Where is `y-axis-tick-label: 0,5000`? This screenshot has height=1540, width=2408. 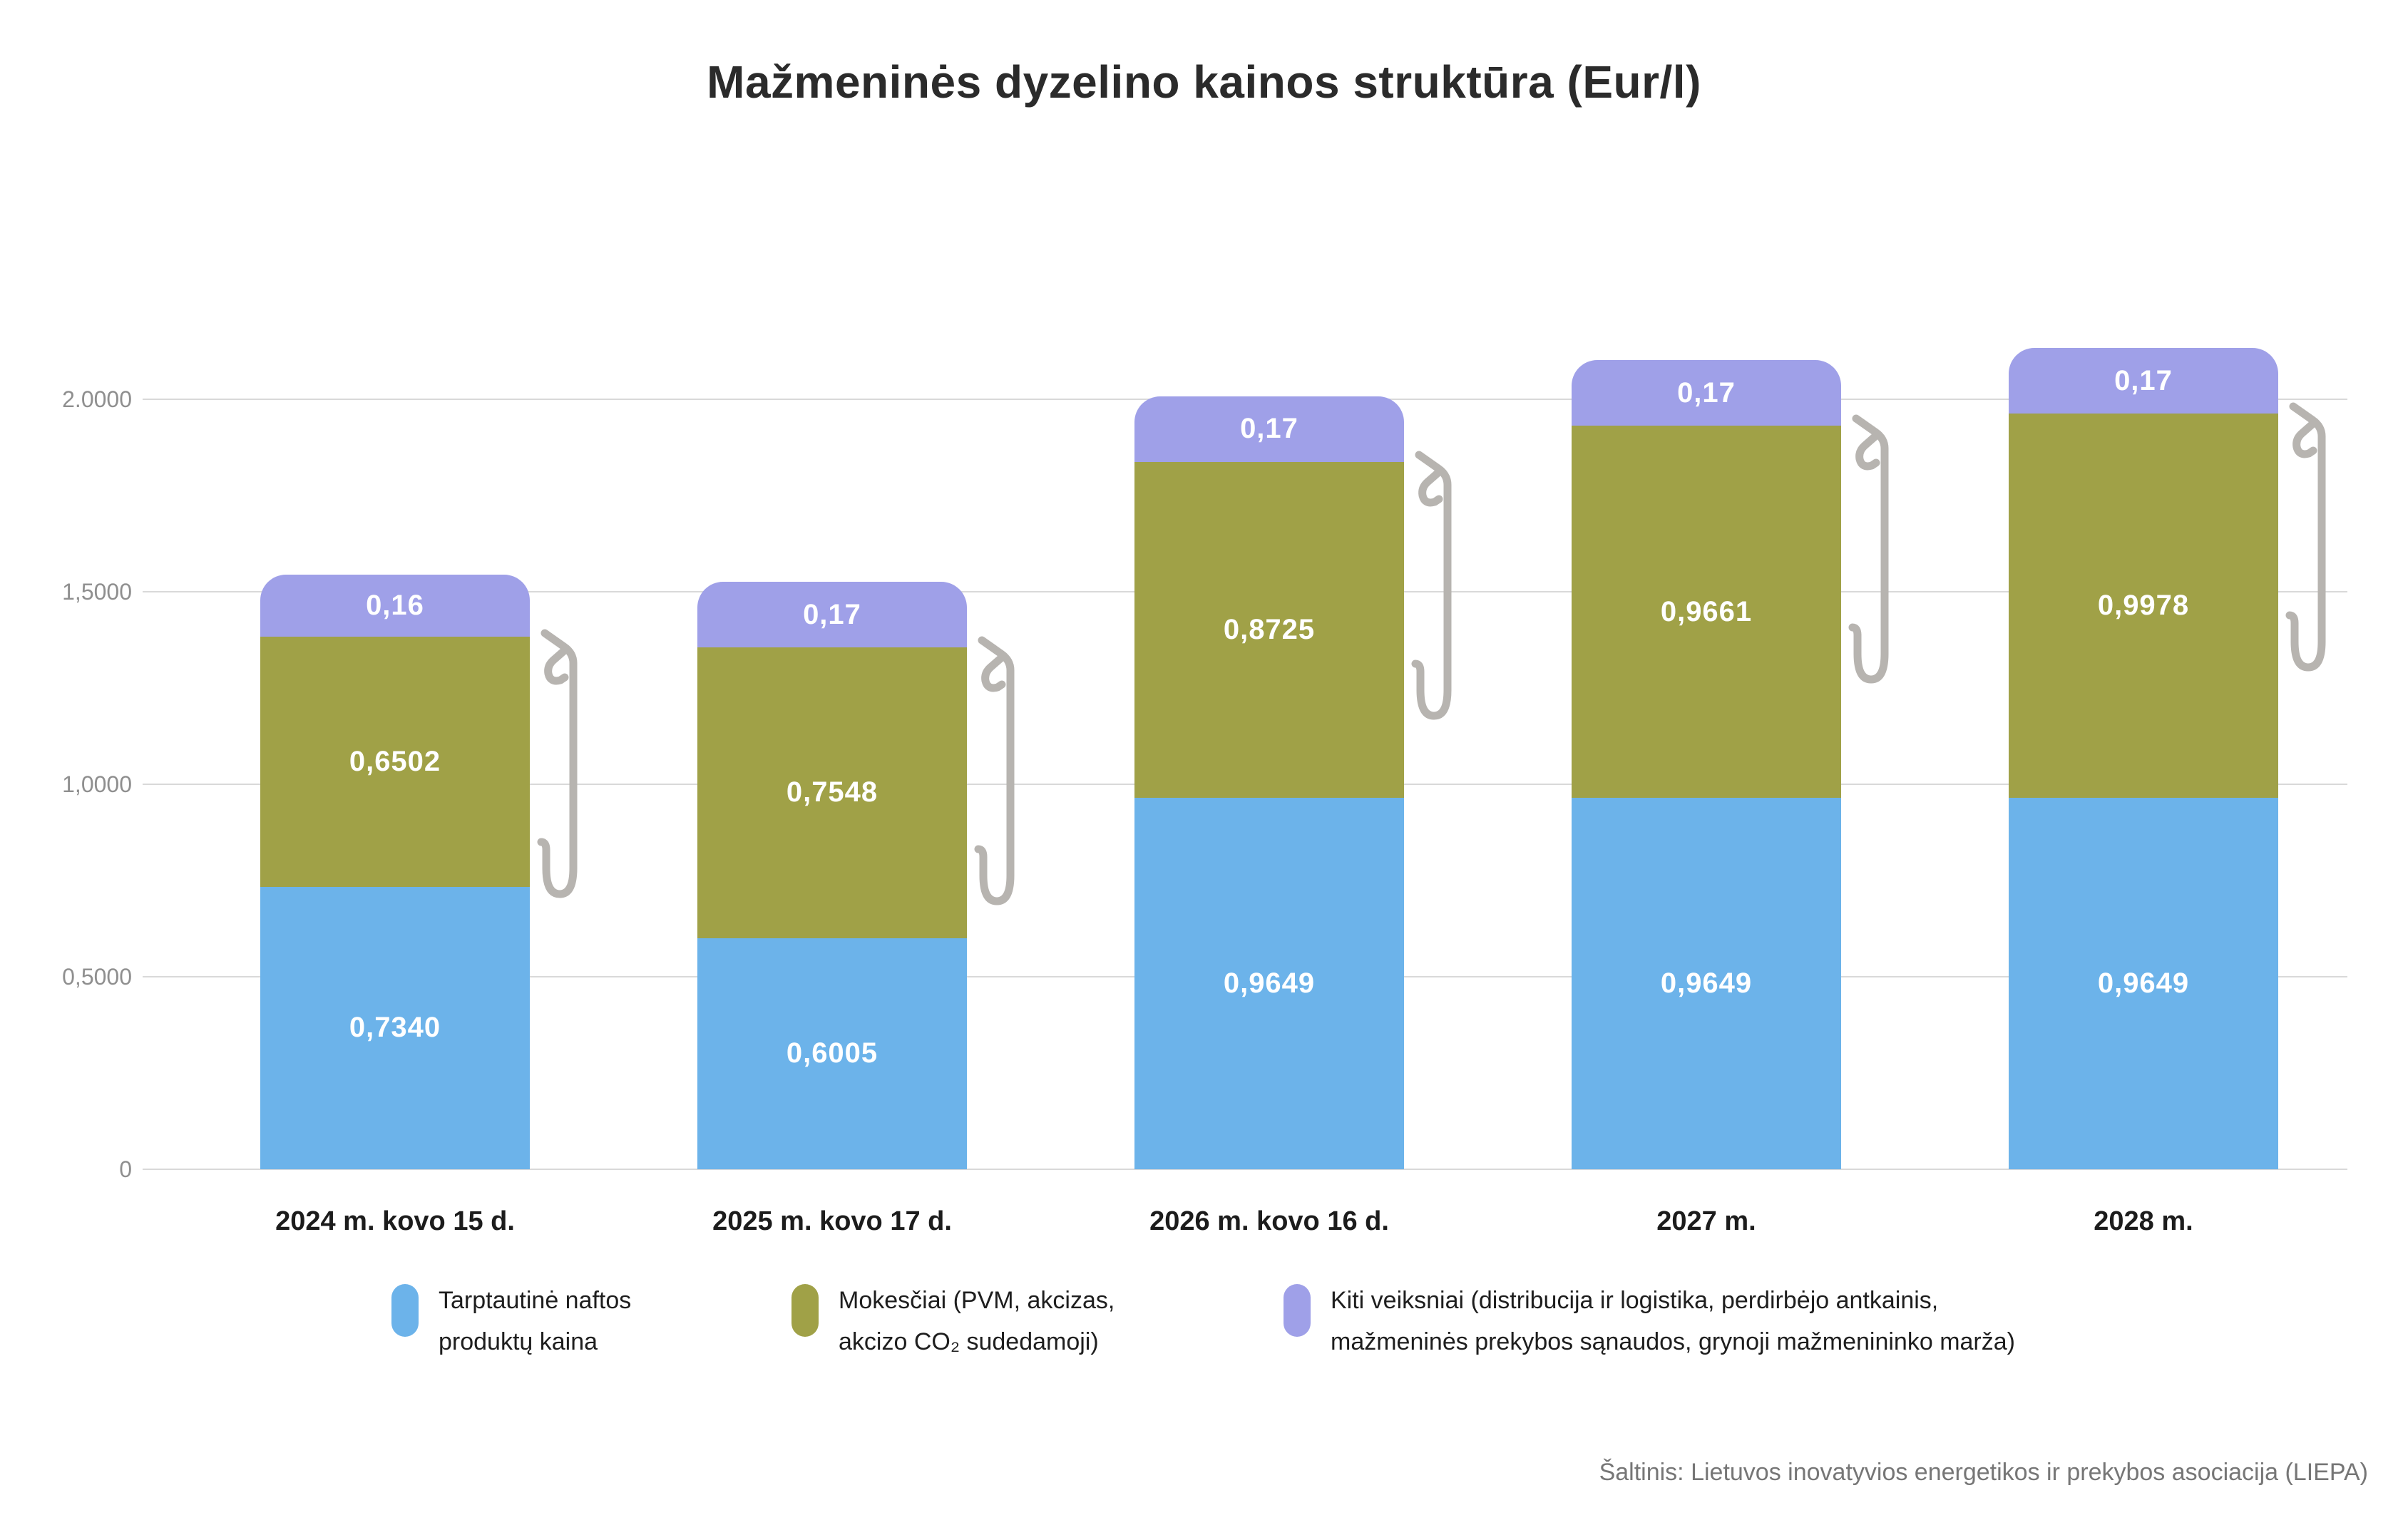
y-axis-tick-label: 0,5000 is located at coordinates (97, 977).